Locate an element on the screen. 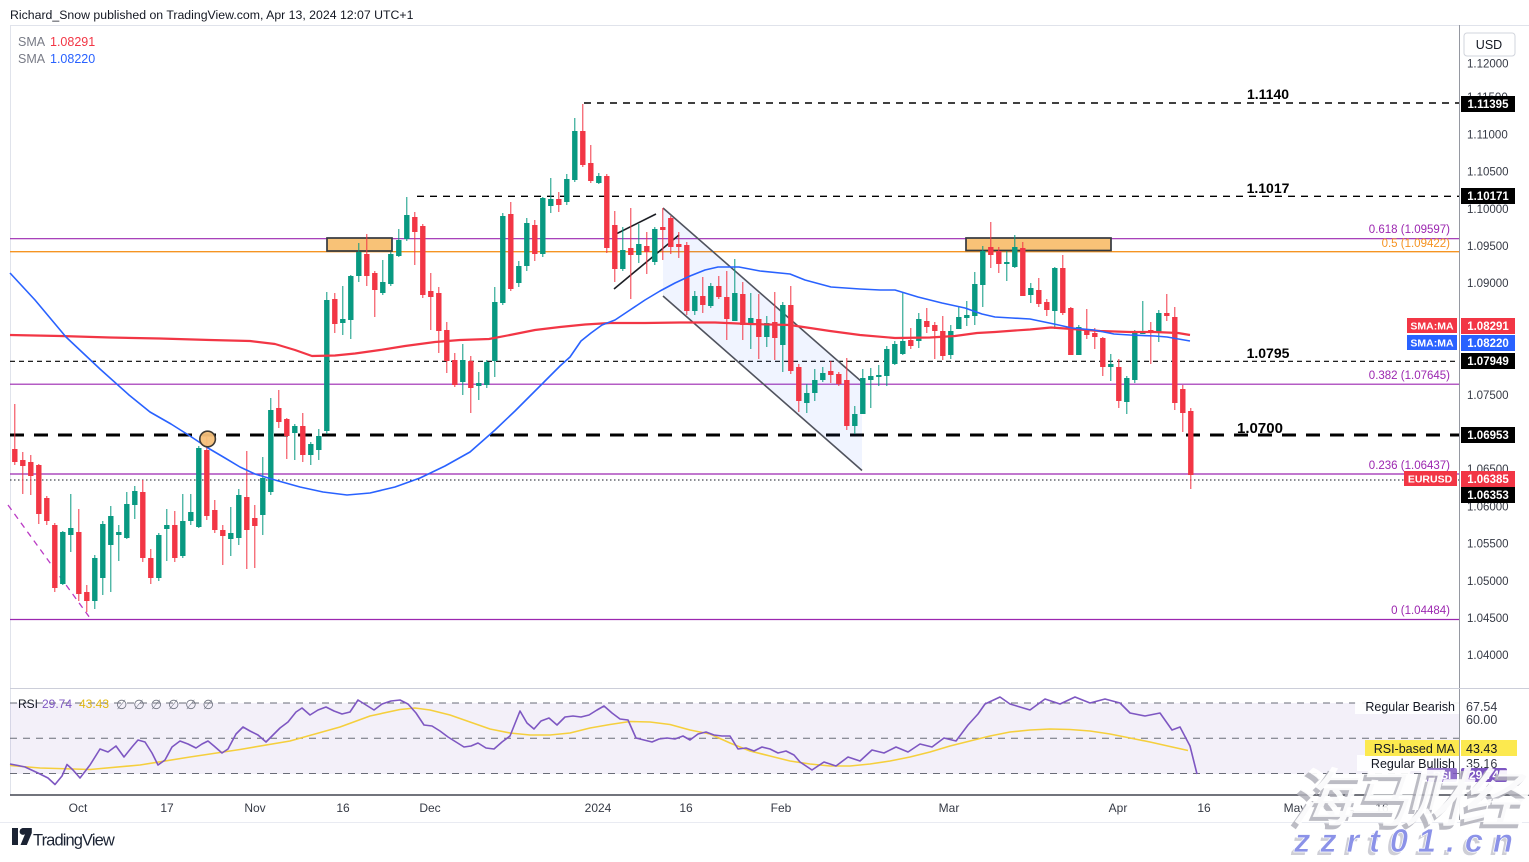  svg-text: 1.05500 is located at coordinates (1488, 545).